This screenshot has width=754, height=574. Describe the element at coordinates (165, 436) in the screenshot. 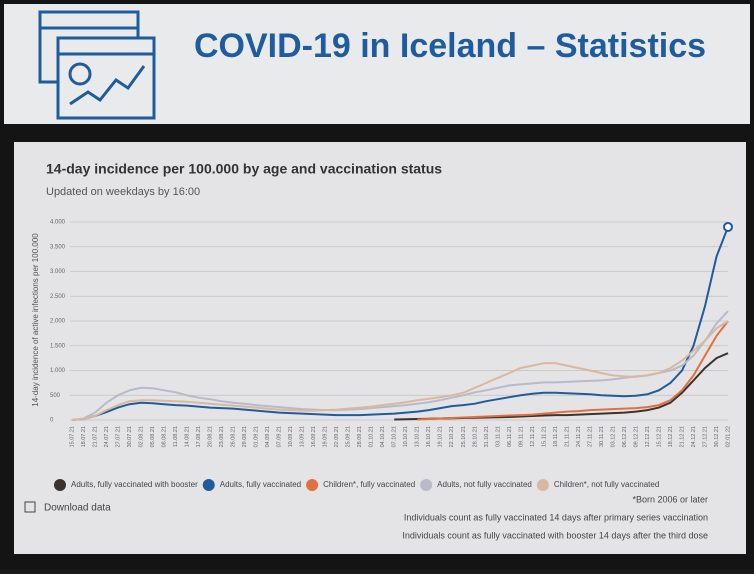

I see `x-tick-label: 08.08.21` at that location.